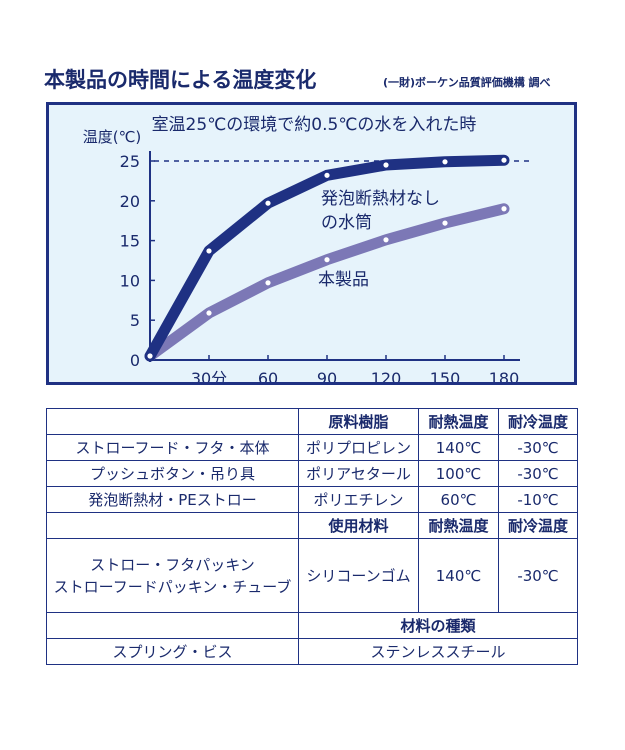 This screenshot has height=750, width=625. What do you see at coordinates (438, 625) in the screenshot?
I see `table-cell: 材料の種類` at bounding box center [438, 625].